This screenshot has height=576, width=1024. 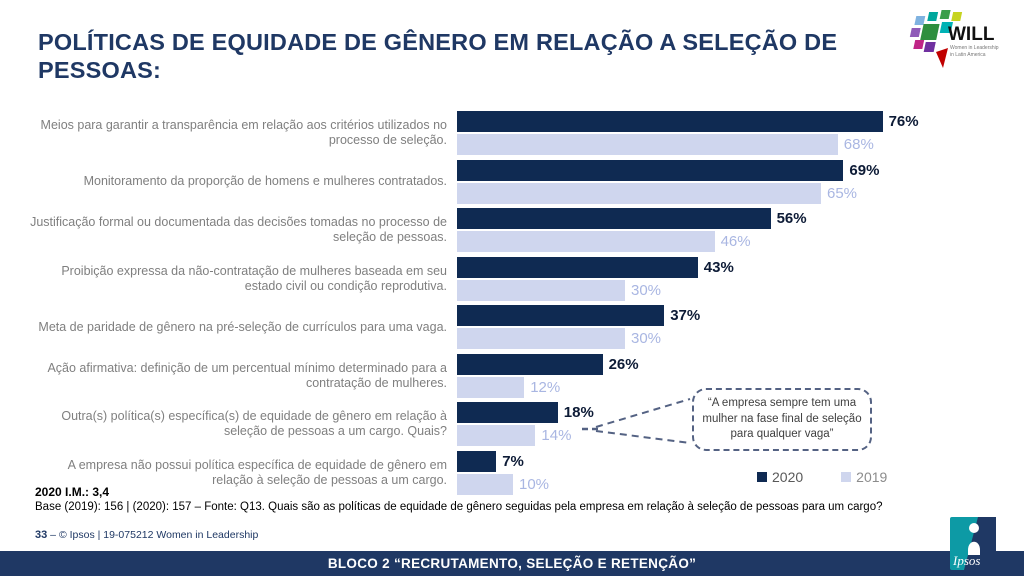 What do you see at coordinates (725, 170) in the screenshot?
I see `bar-2020: 69%` at bounding box center [725, 170].